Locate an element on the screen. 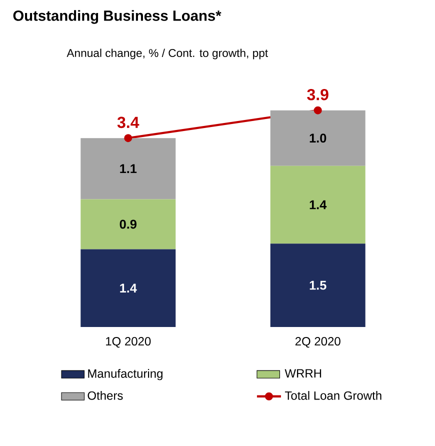 Image resolution: width=435 pixels, height=446 pixels. data-label: 0.9 is located at coordinates (128, 224).